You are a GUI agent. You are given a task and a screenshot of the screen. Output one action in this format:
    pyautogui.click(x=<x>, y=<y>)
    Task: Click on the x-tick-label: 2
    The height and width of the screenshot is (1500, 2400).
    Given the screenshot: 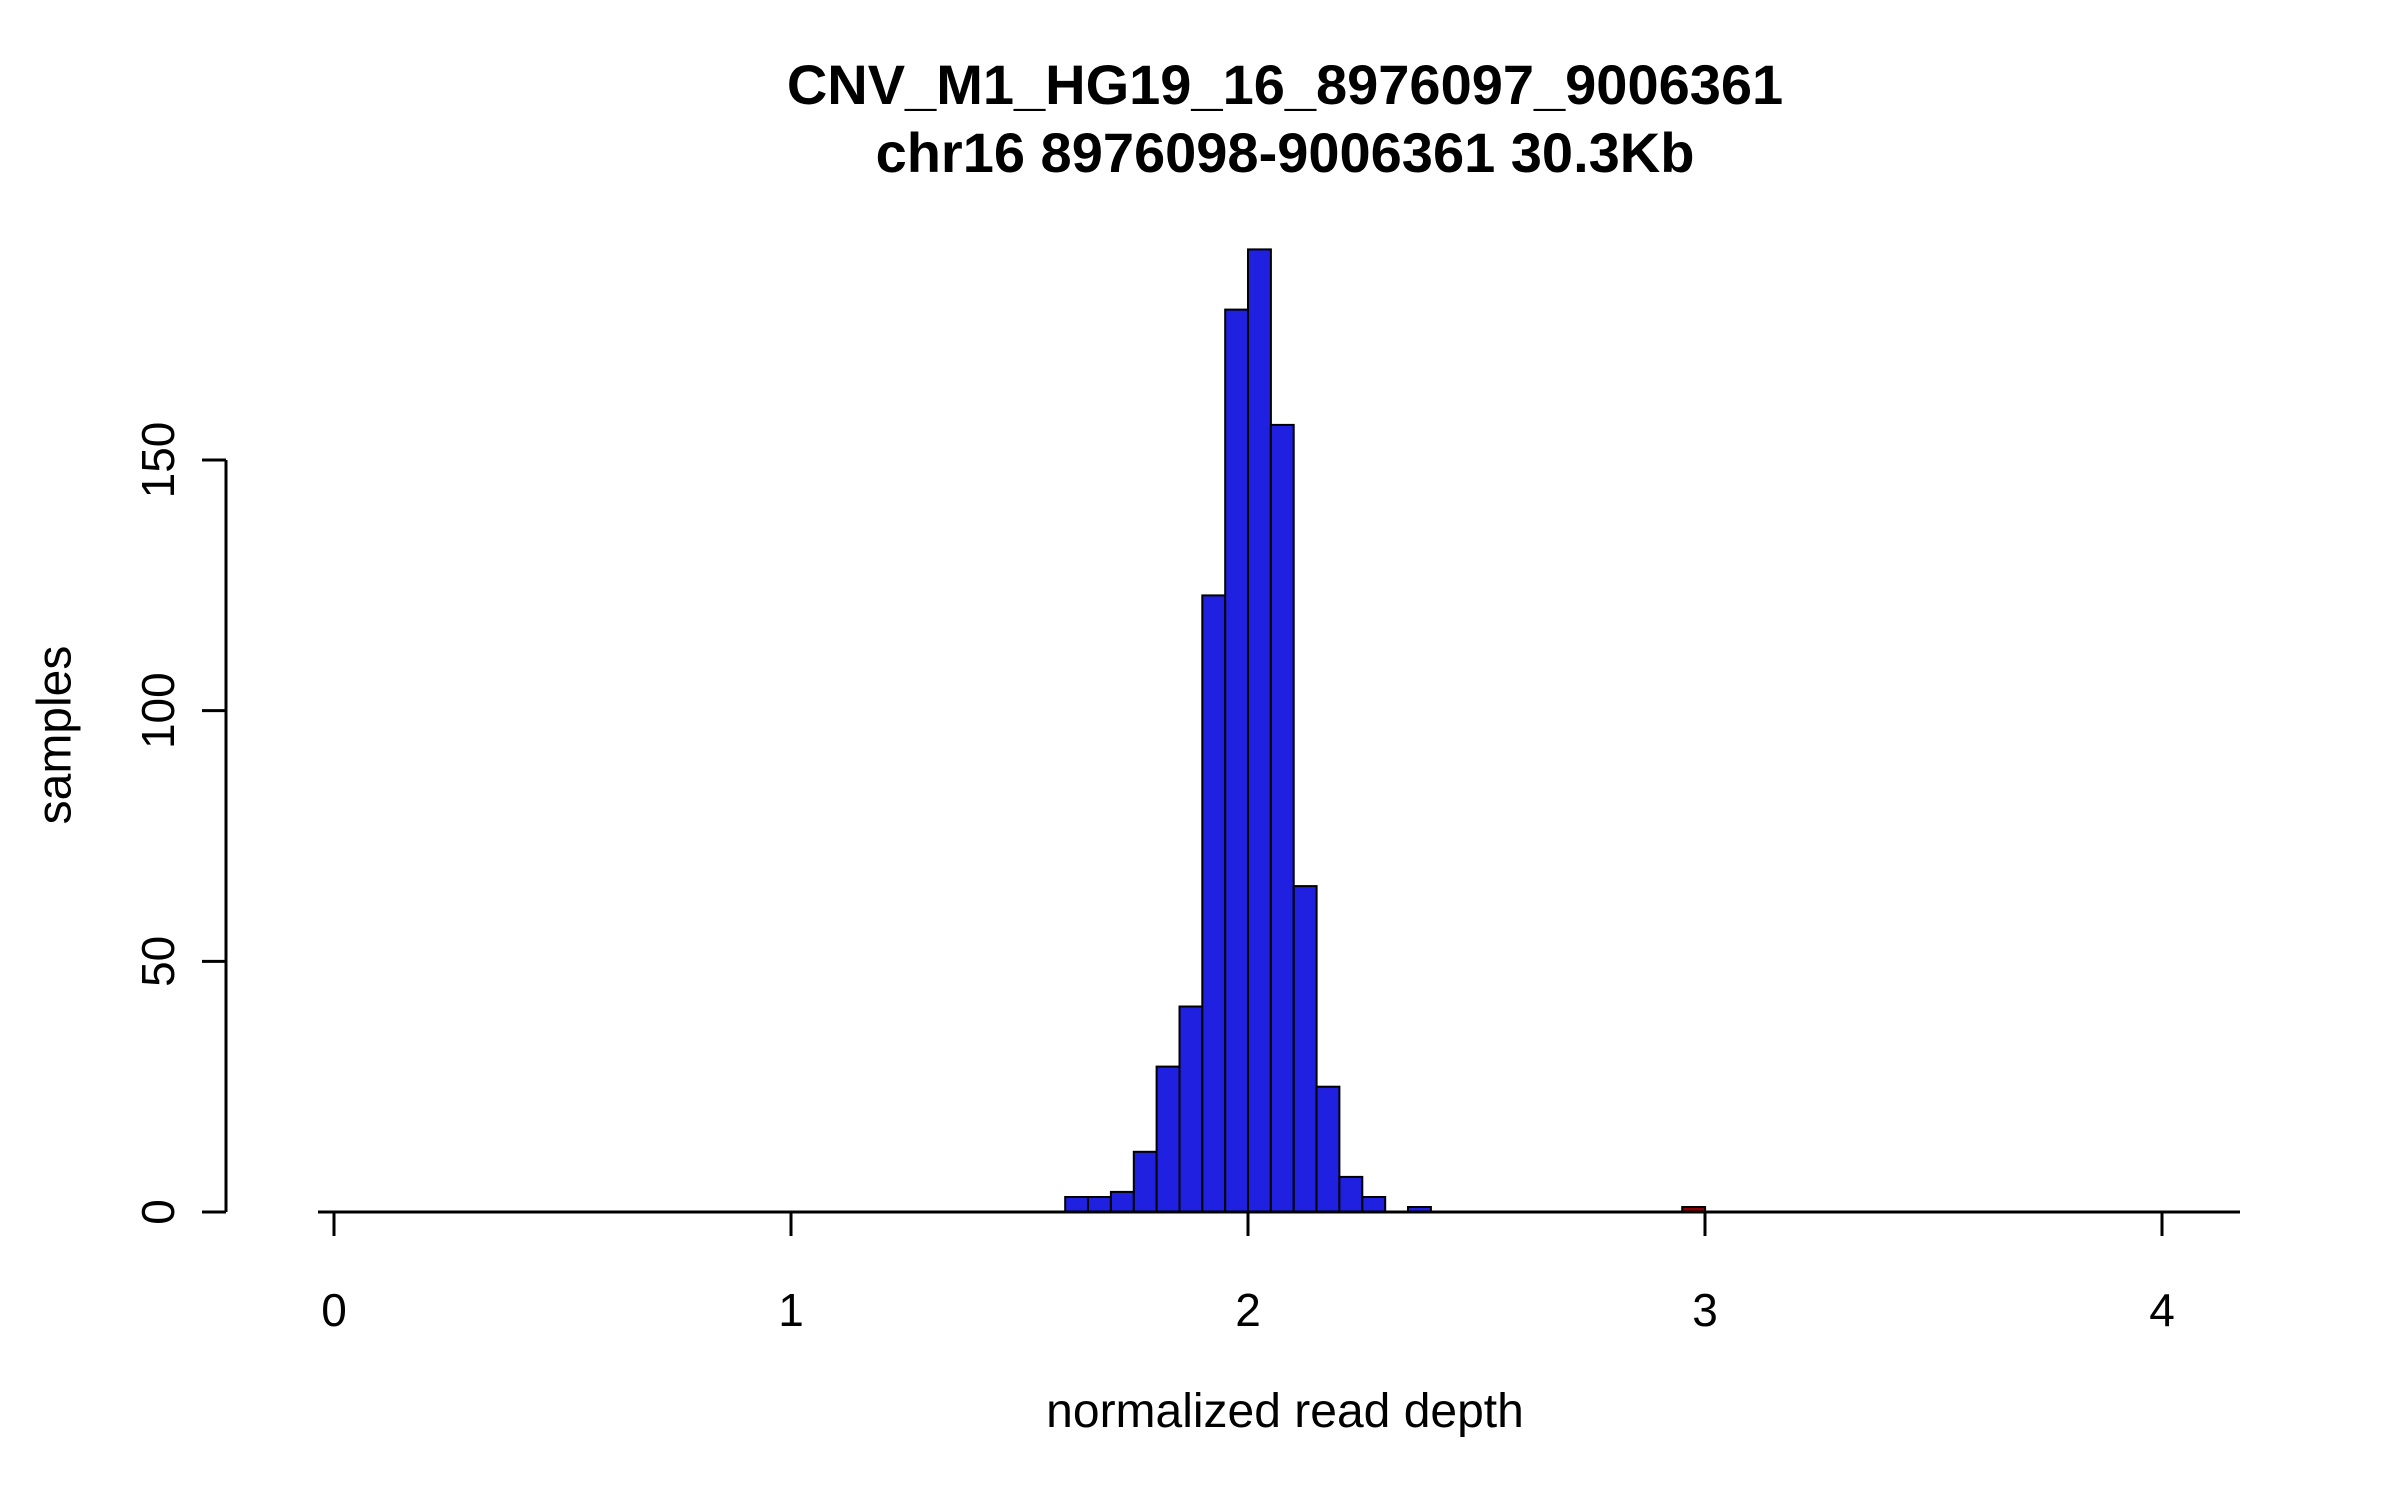 What is the action you would take?
    pyautogui.click(x=1248, y=1310)
    